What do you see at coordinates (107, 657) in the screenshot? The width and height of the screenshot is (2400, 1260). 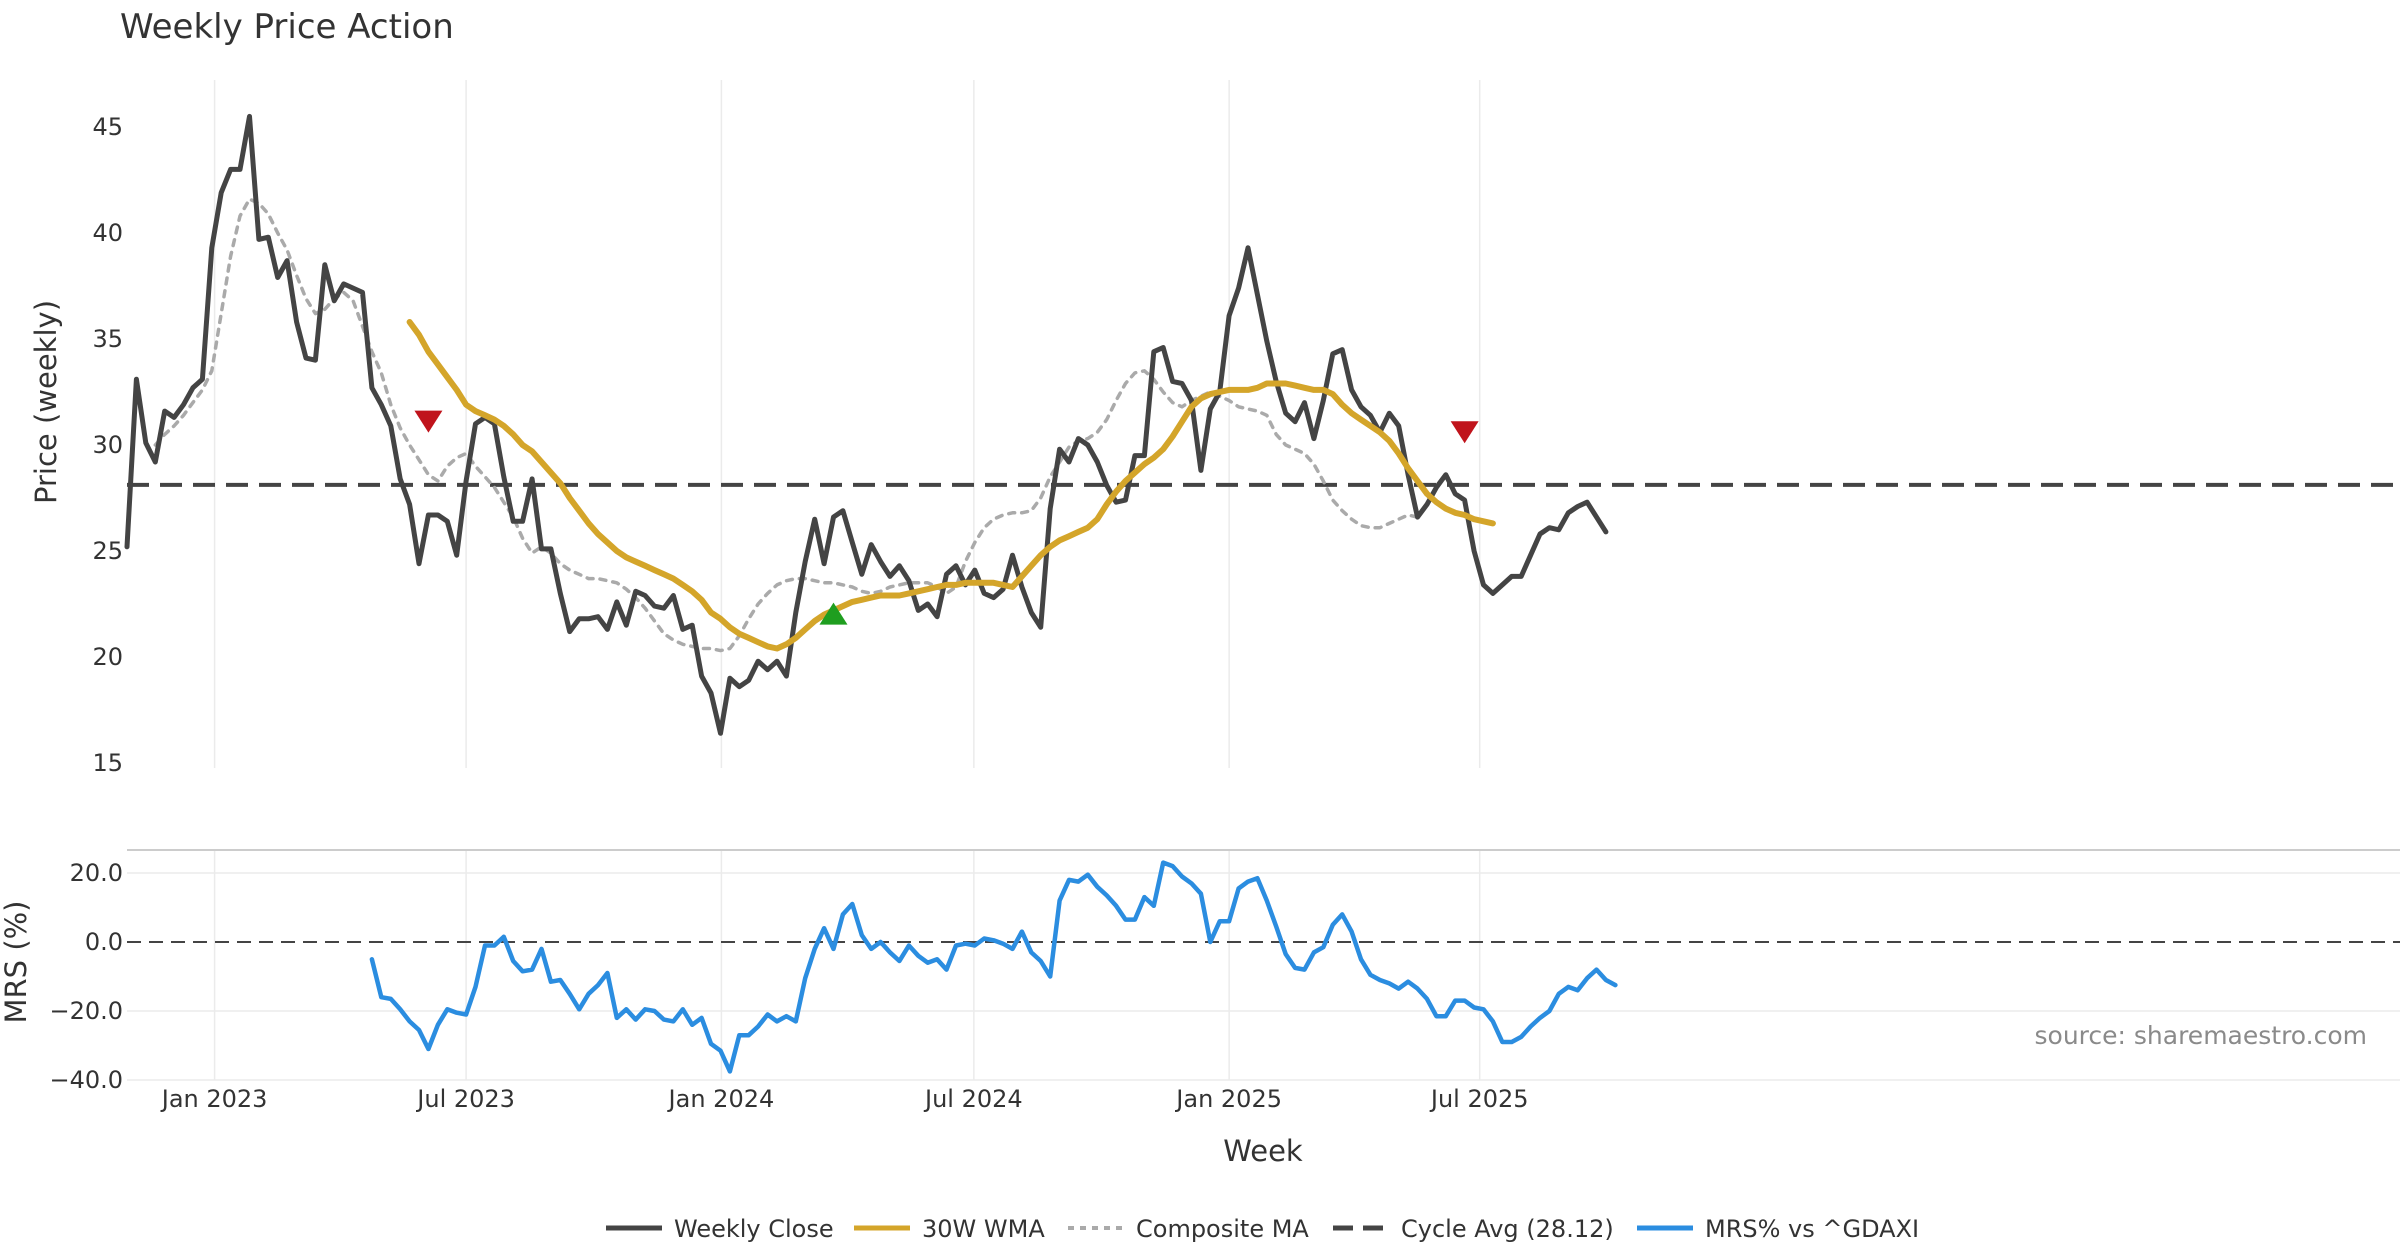 I see `price-y-tick-label: 20` at bounding box center [107, 657].